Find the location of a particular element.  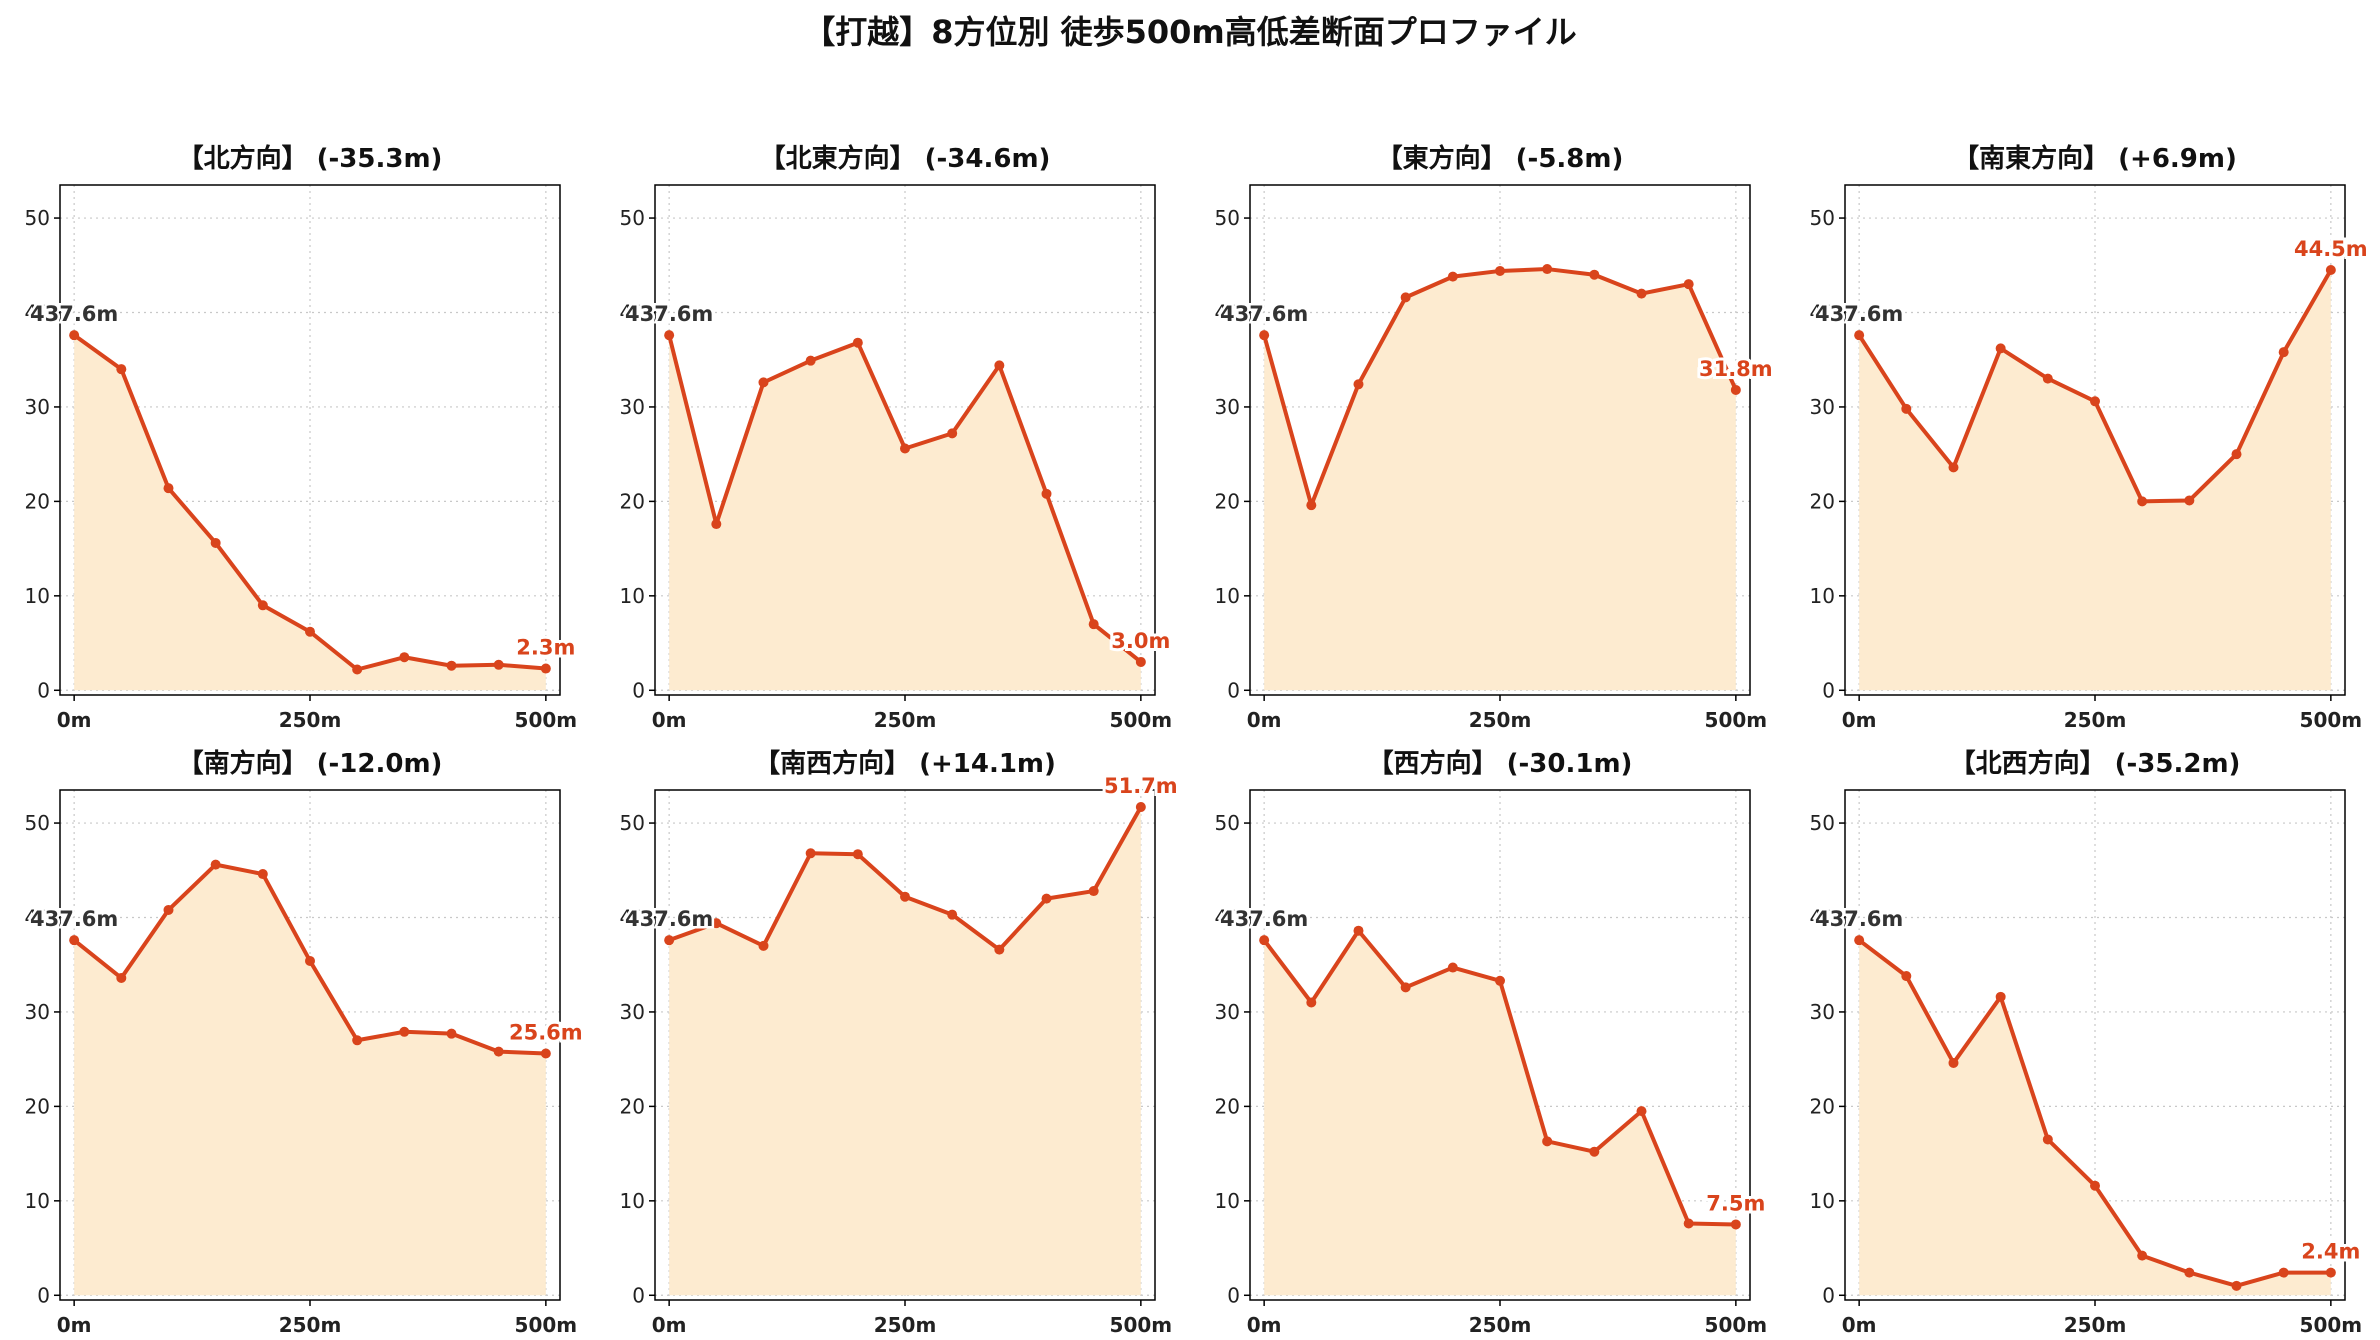

end-elevation-label: 3.0m is located at coordinates (1140, 641).